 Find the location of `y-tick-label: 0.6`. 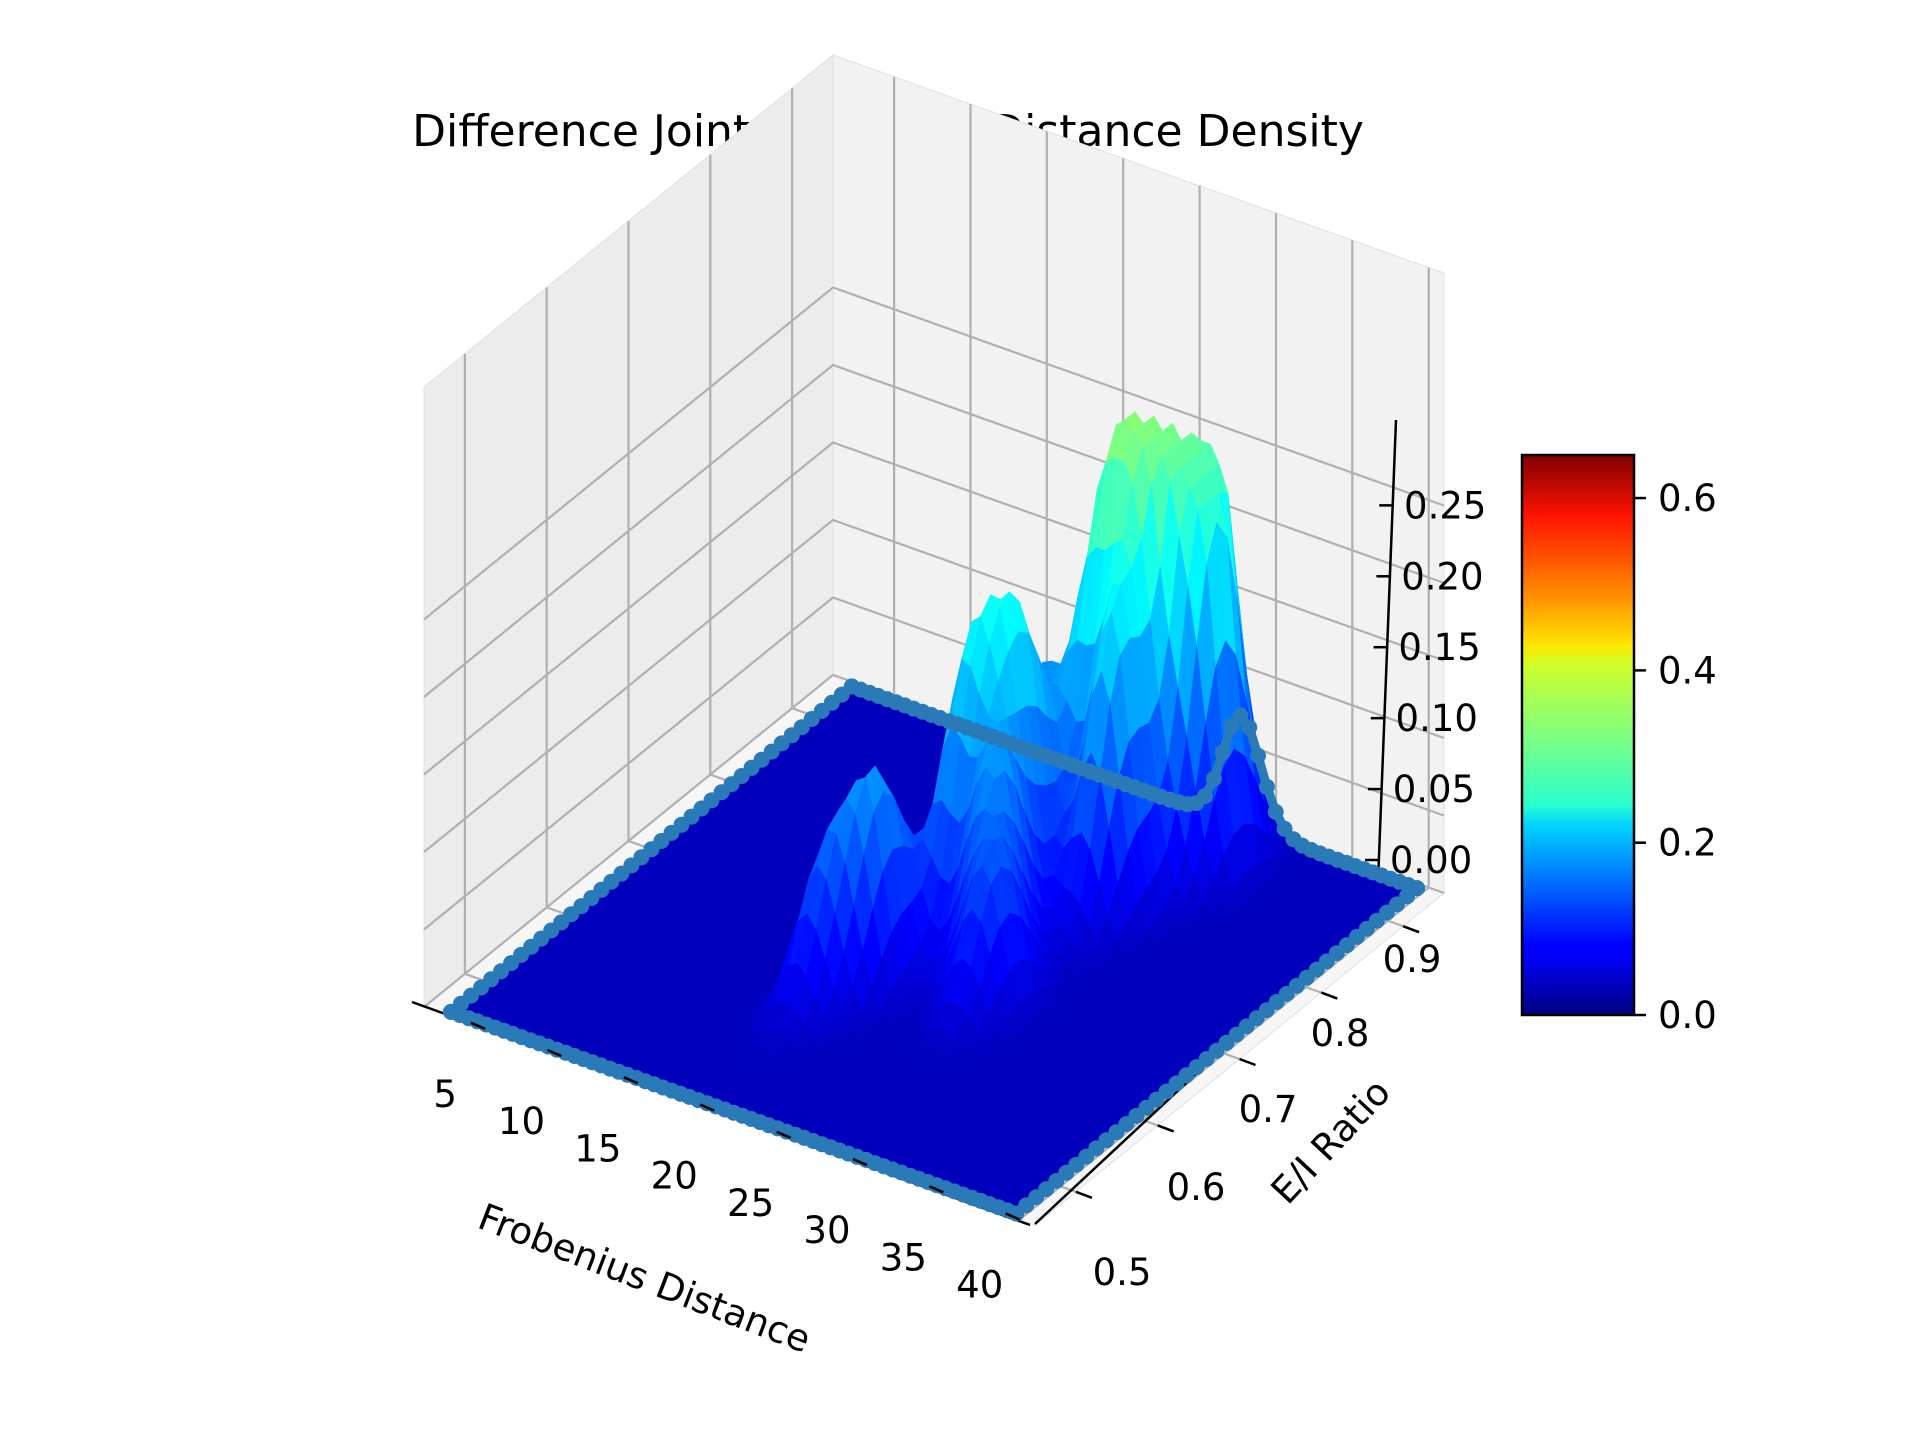

y-tick-label: 0.6 is located at coordinates (1196, 1187).